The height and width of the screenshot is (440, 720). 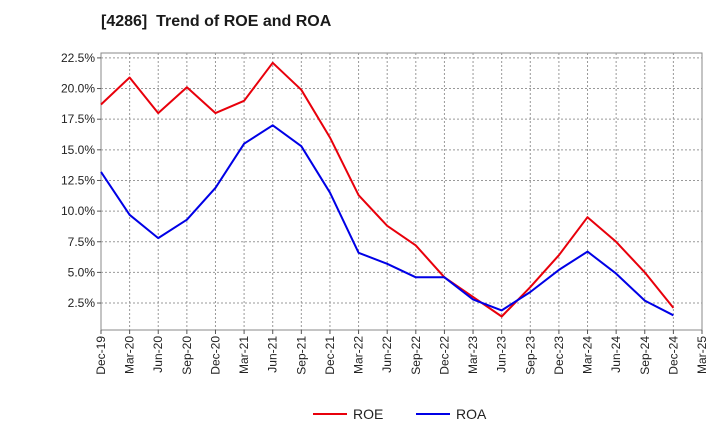 What do you see at coordinates (473, 355) in the screenshot?
I see `x-tick-label: Mar-23` at bounding box center [473, 355].